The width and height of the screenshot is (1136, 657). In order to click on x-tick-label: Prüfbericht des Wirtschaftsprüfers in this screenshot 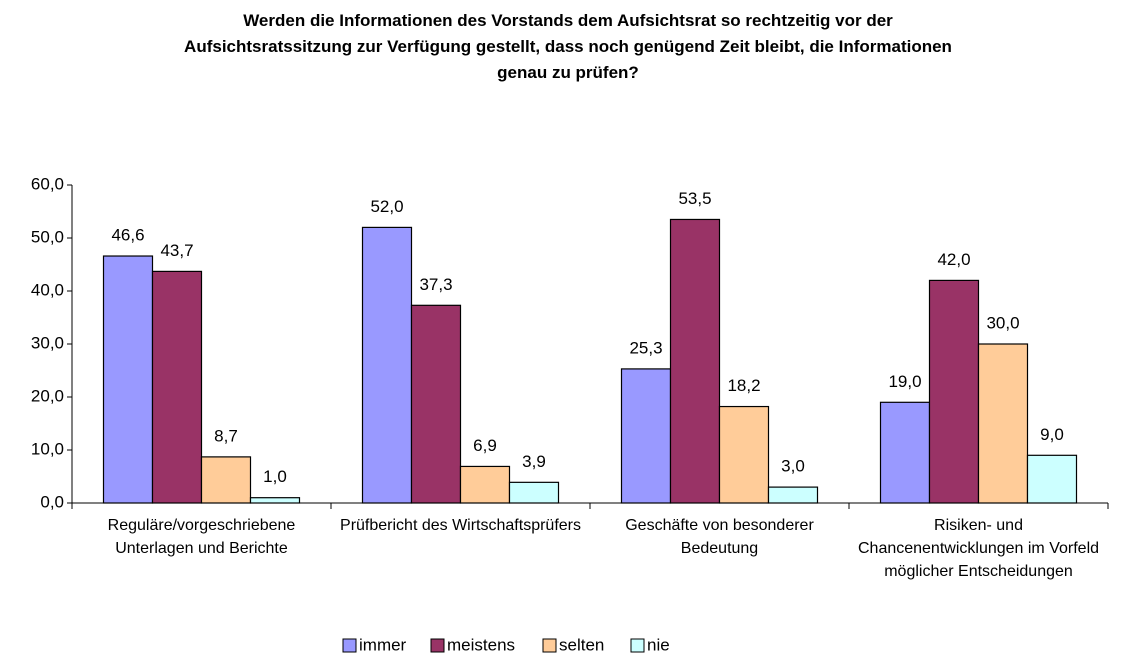, I will do `click(460, 525)`.